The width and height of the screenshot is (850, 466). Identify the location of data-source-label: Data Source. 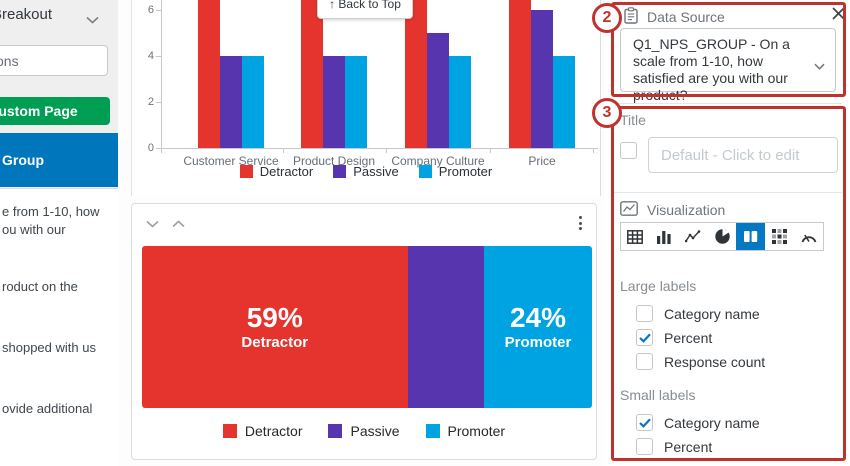
(686, 17).